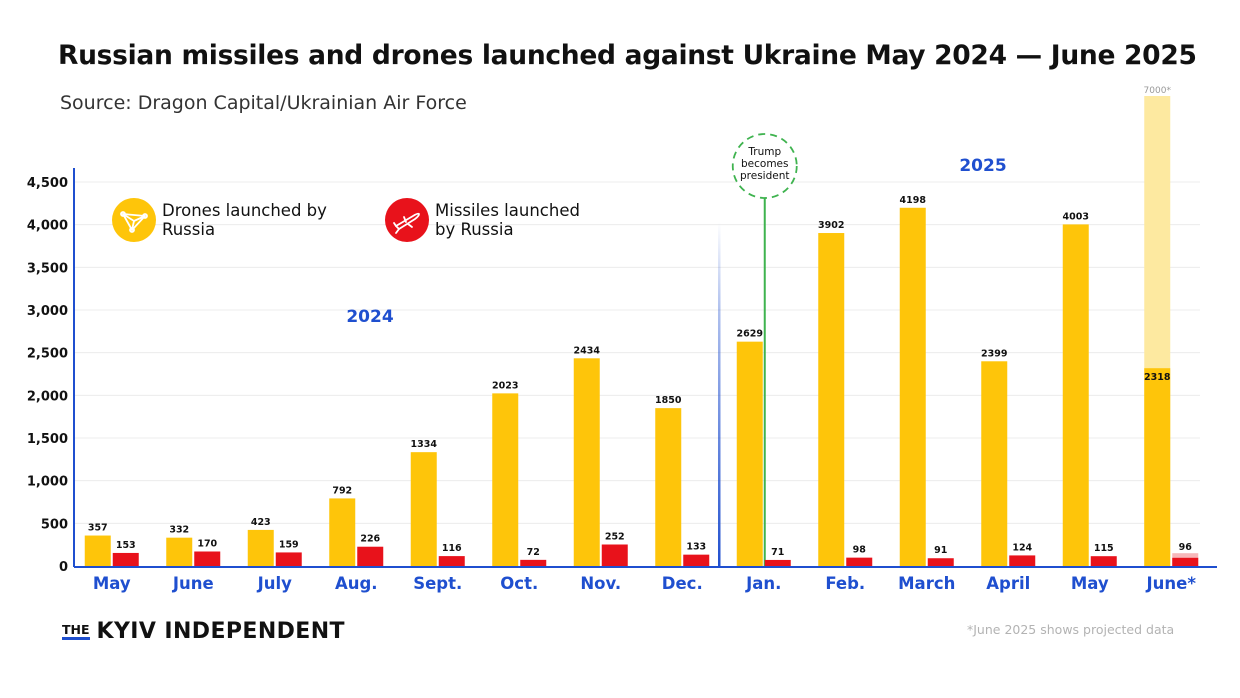 The height and width of the screenshot is (698, 1240). What do you see at coordinates (207, 543) in the screenshot?
I see `missile-value-label: 170` at bounding box center [207, 543].